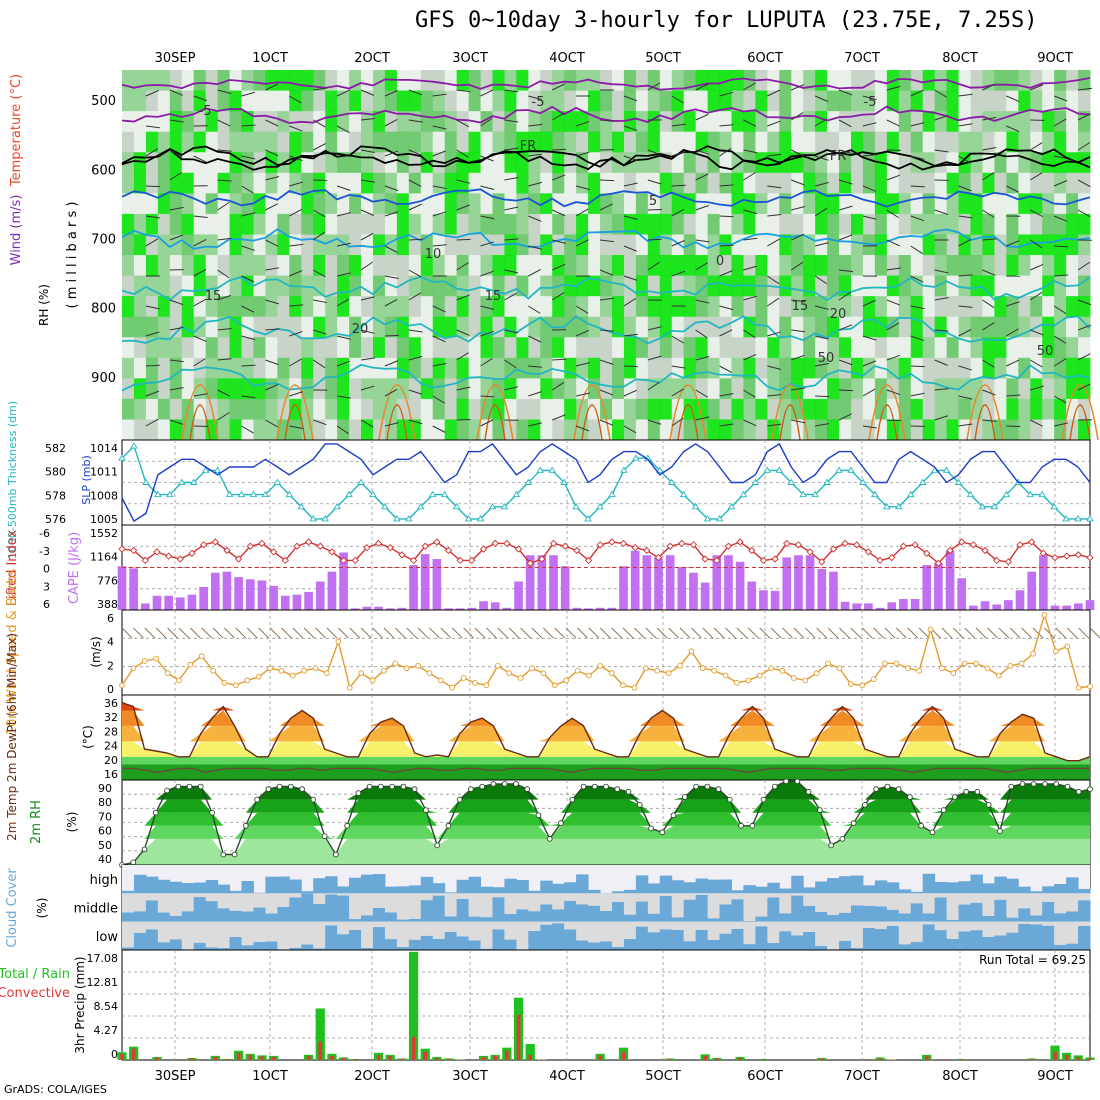  What do you see at coordinates (606, 1005) in the screenshot?
I see `precip-frame` at bounding box center [606, 1005].